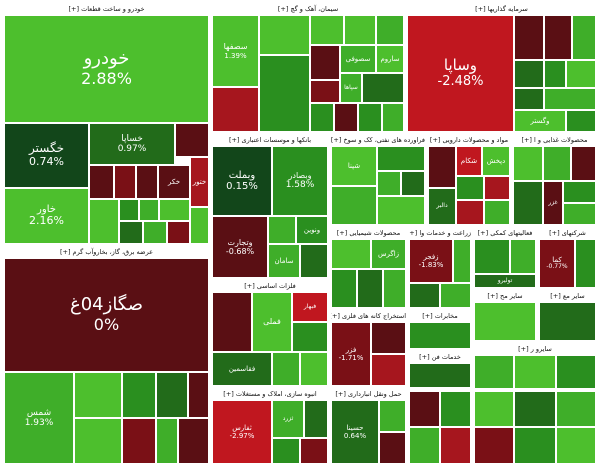 Image resolution: width=600 pixels, height=472 pixels. I want to click on tile-misc-b6, so click(576, 445).